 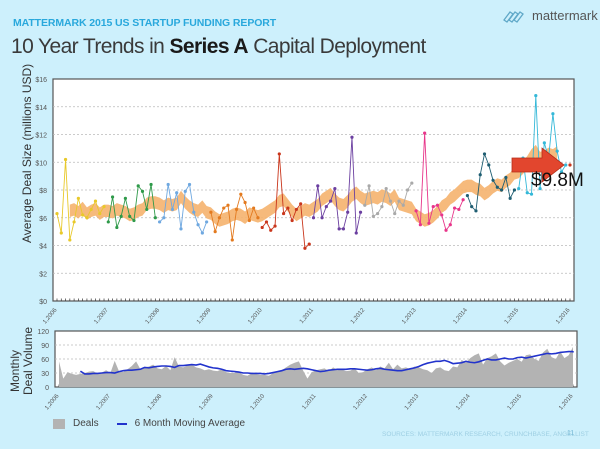 I want to click on deals-area, so click(x=316, y=362).